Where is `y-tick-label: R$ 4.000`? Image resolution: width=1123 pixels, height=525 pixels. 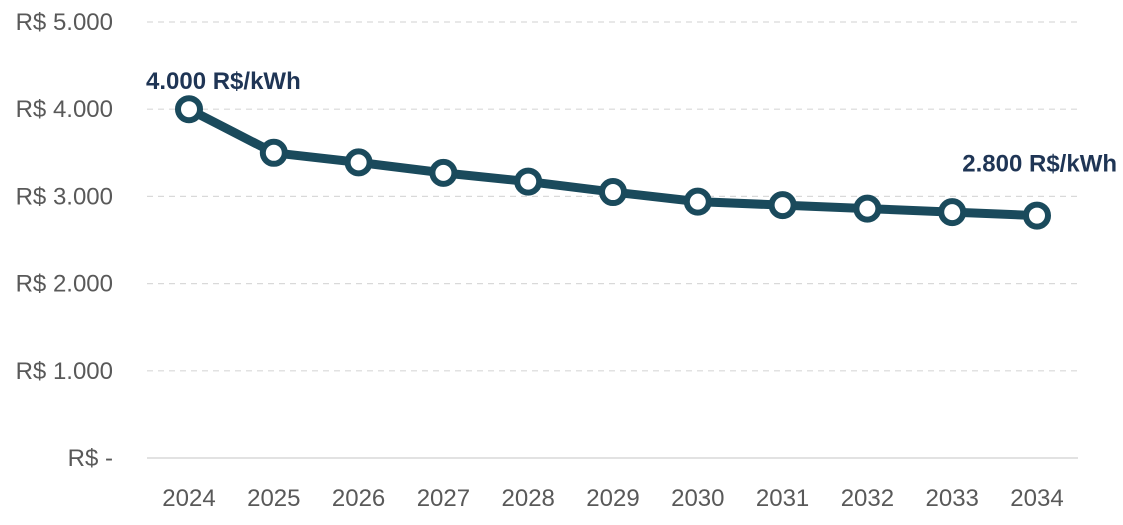 y-tick-label: R$ 4.000 is located at coordinates (64, 109).